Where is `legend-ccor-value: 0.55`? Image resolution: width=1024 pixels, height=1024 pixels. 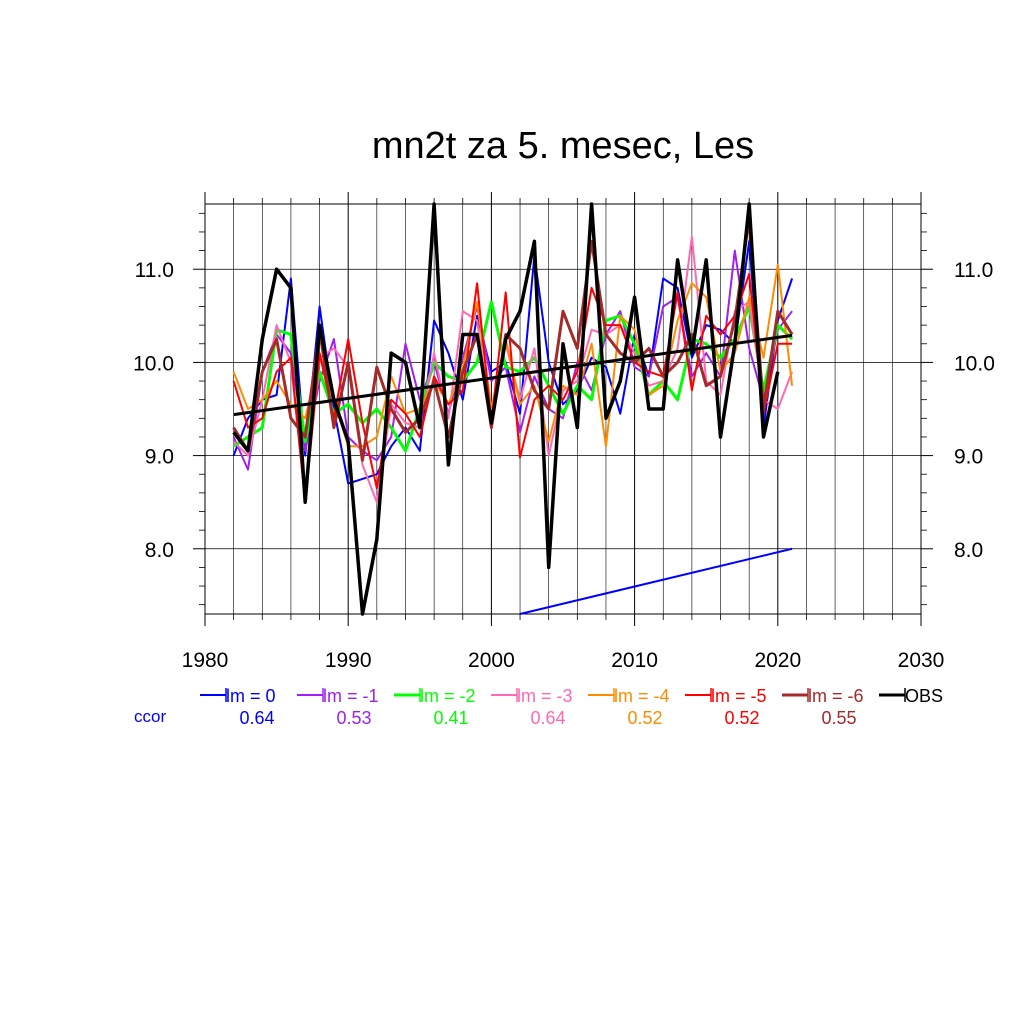 legend-ccor-value: 0.55 is located at coordinates (838, 718).